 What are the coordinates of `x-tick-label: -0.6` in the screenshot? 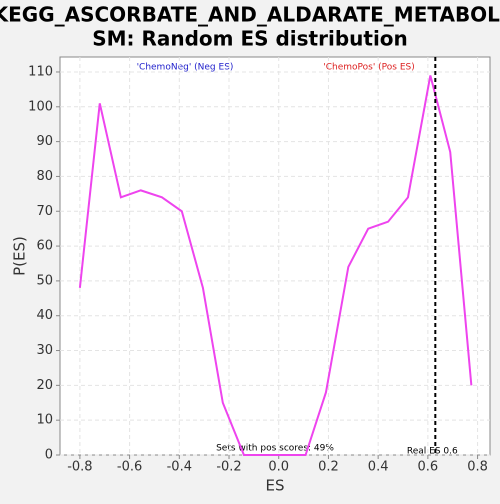 It's located at (129, 467).